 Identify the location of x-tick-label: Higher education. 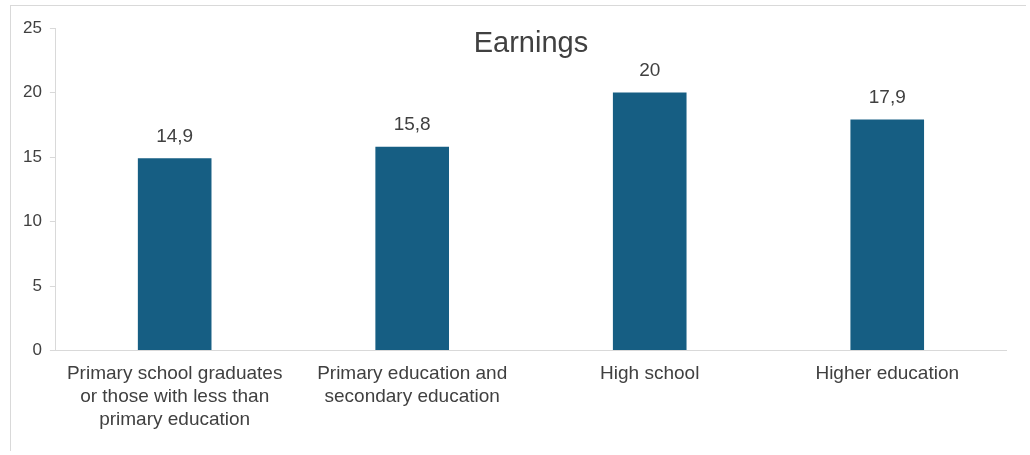
(887, 373).